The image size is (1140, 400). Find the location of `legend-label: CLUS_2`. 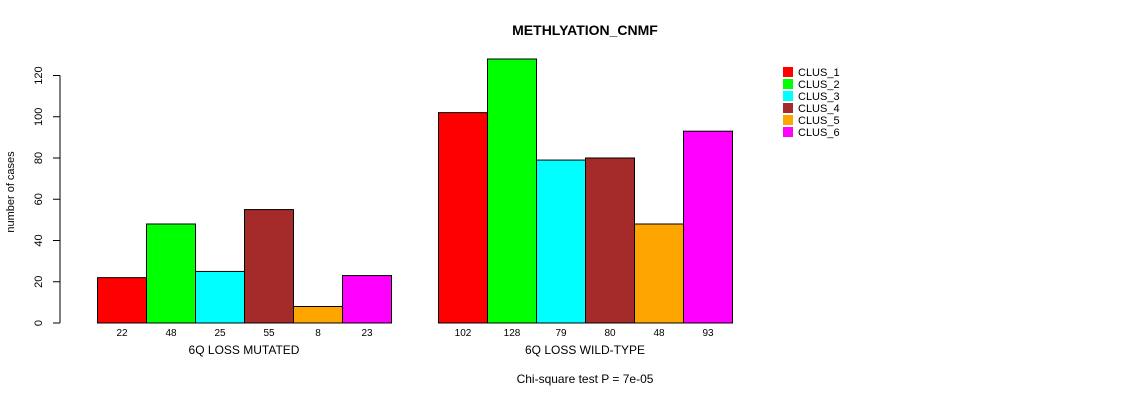

legend-label: CLUS_2 is located at coordinates (819, 85).